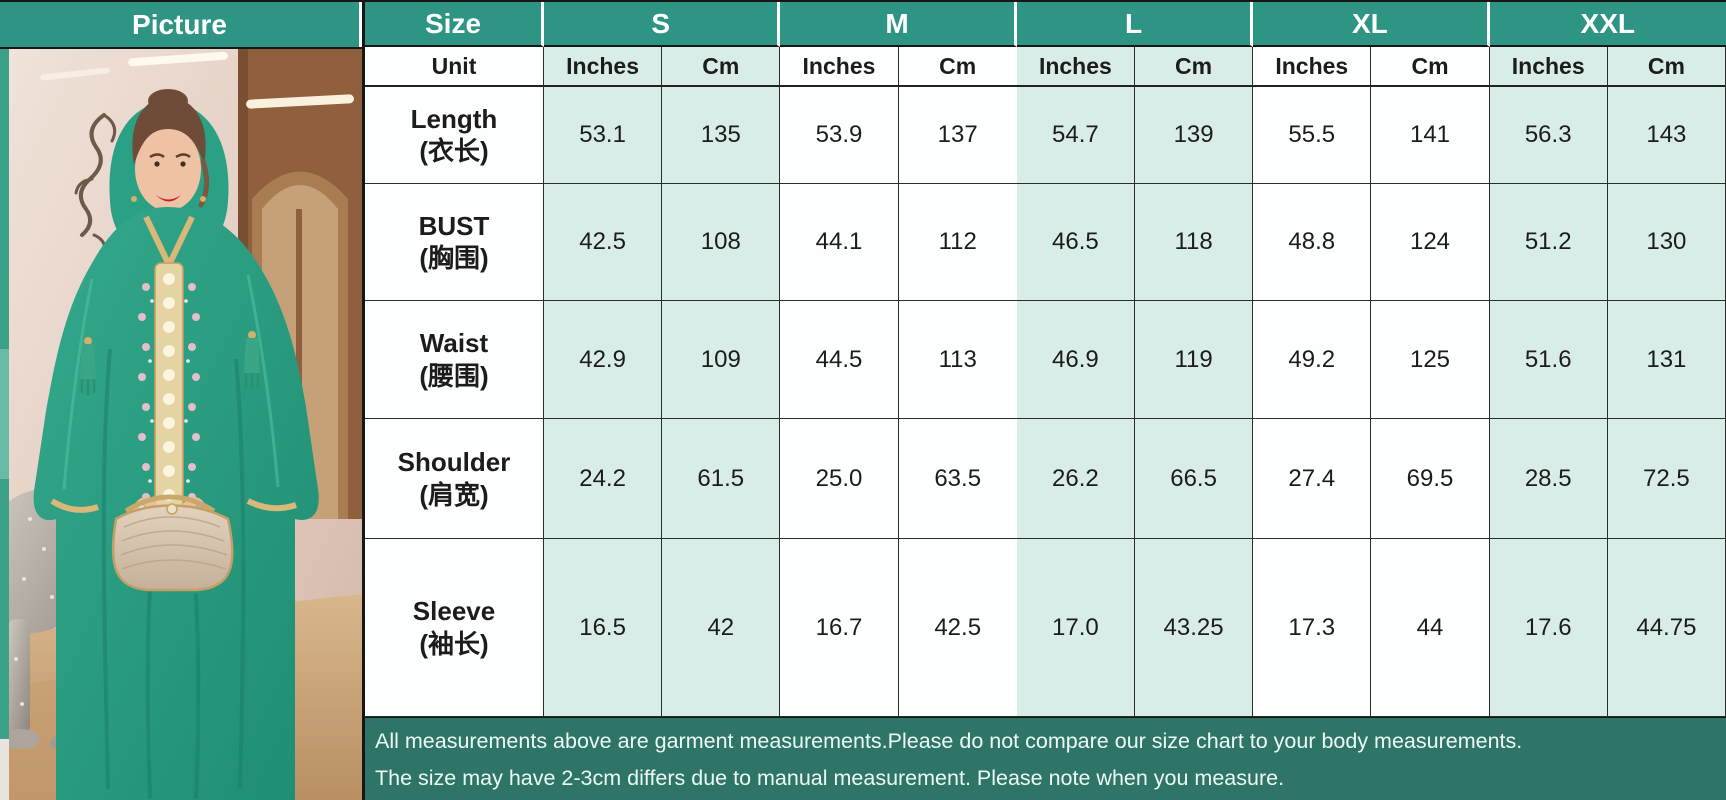  What do you see at coordinates (721, 479) in the screenshot?
I see `table-cell: 61.5` at bounding box center [721, 479].